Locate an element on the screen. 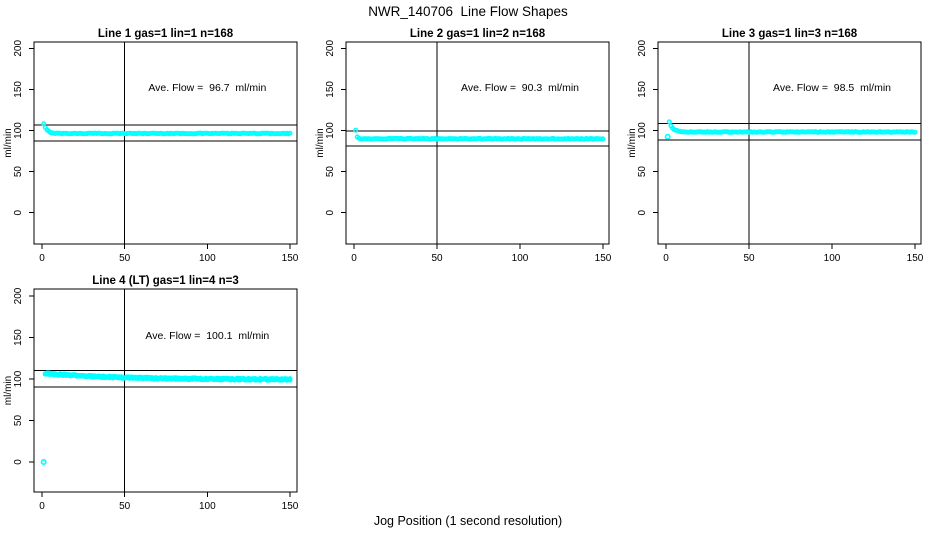  average-flow-annotation: Ave. Flow = 90.3 ml/min is located at coordinates (520, 88).